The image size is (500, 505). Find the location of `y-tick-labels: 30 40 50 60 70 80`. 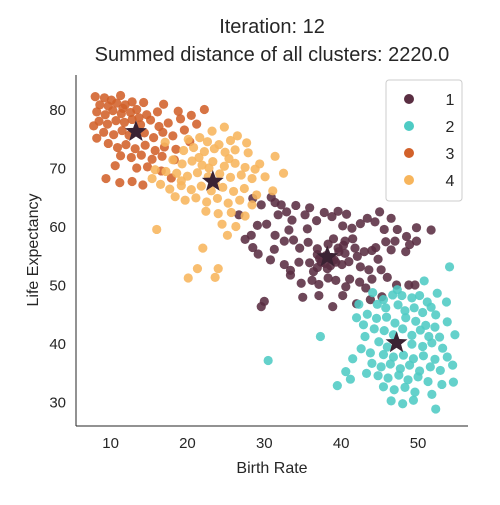

y-tick-labels: 30 40 50 60 70 80 is located at coordinates (57, 257).